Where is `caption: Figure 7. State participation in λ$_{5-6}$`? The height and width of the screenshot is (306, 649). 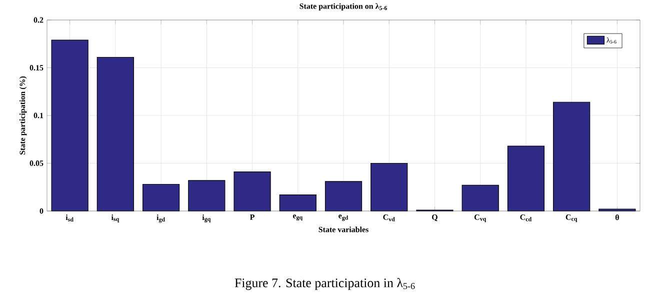 caption: Figure 7. State participation in λ$_{5-6}$ is located at coordinates (324, 284).